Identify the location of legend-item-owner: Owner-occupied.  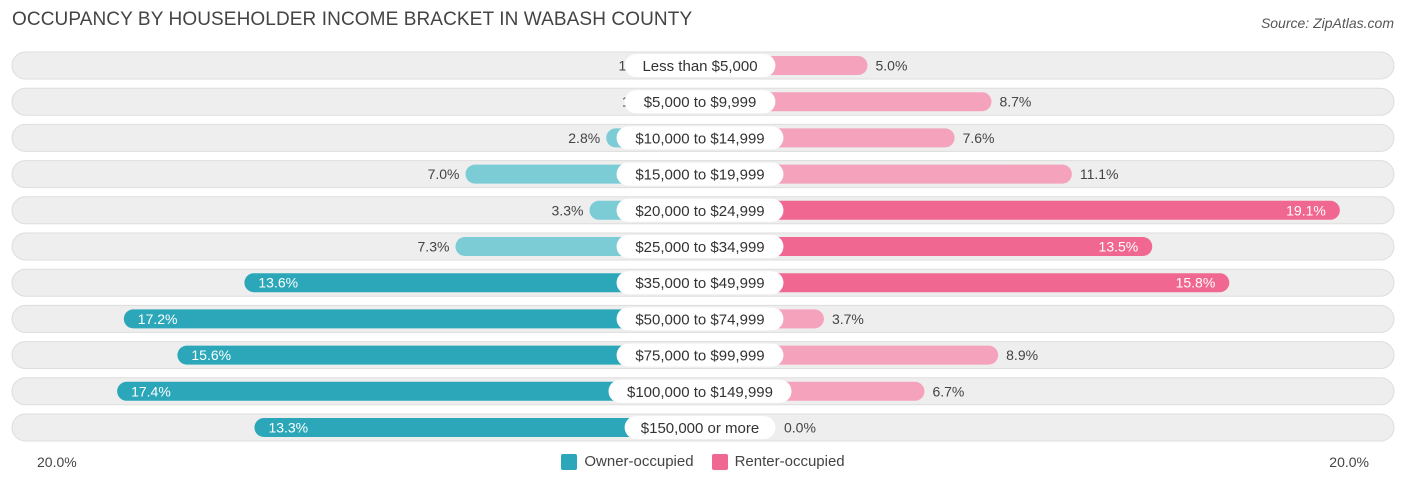
(627, 461).